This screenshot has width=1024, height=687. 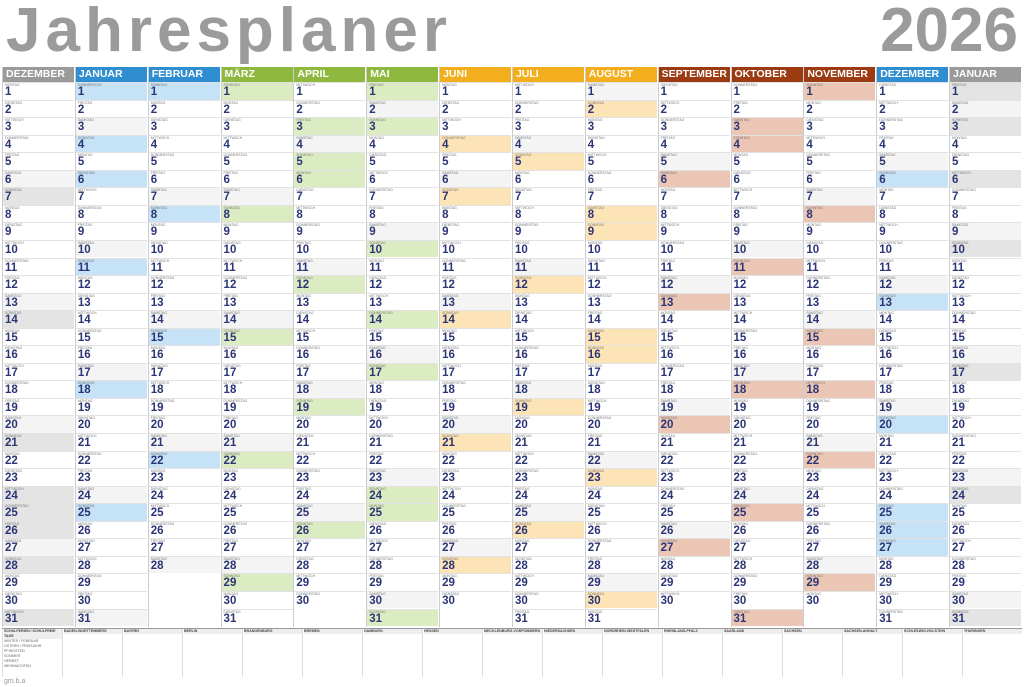 I want to click on day-cell: DIENSTAG 7, so click(x=330, y=196).